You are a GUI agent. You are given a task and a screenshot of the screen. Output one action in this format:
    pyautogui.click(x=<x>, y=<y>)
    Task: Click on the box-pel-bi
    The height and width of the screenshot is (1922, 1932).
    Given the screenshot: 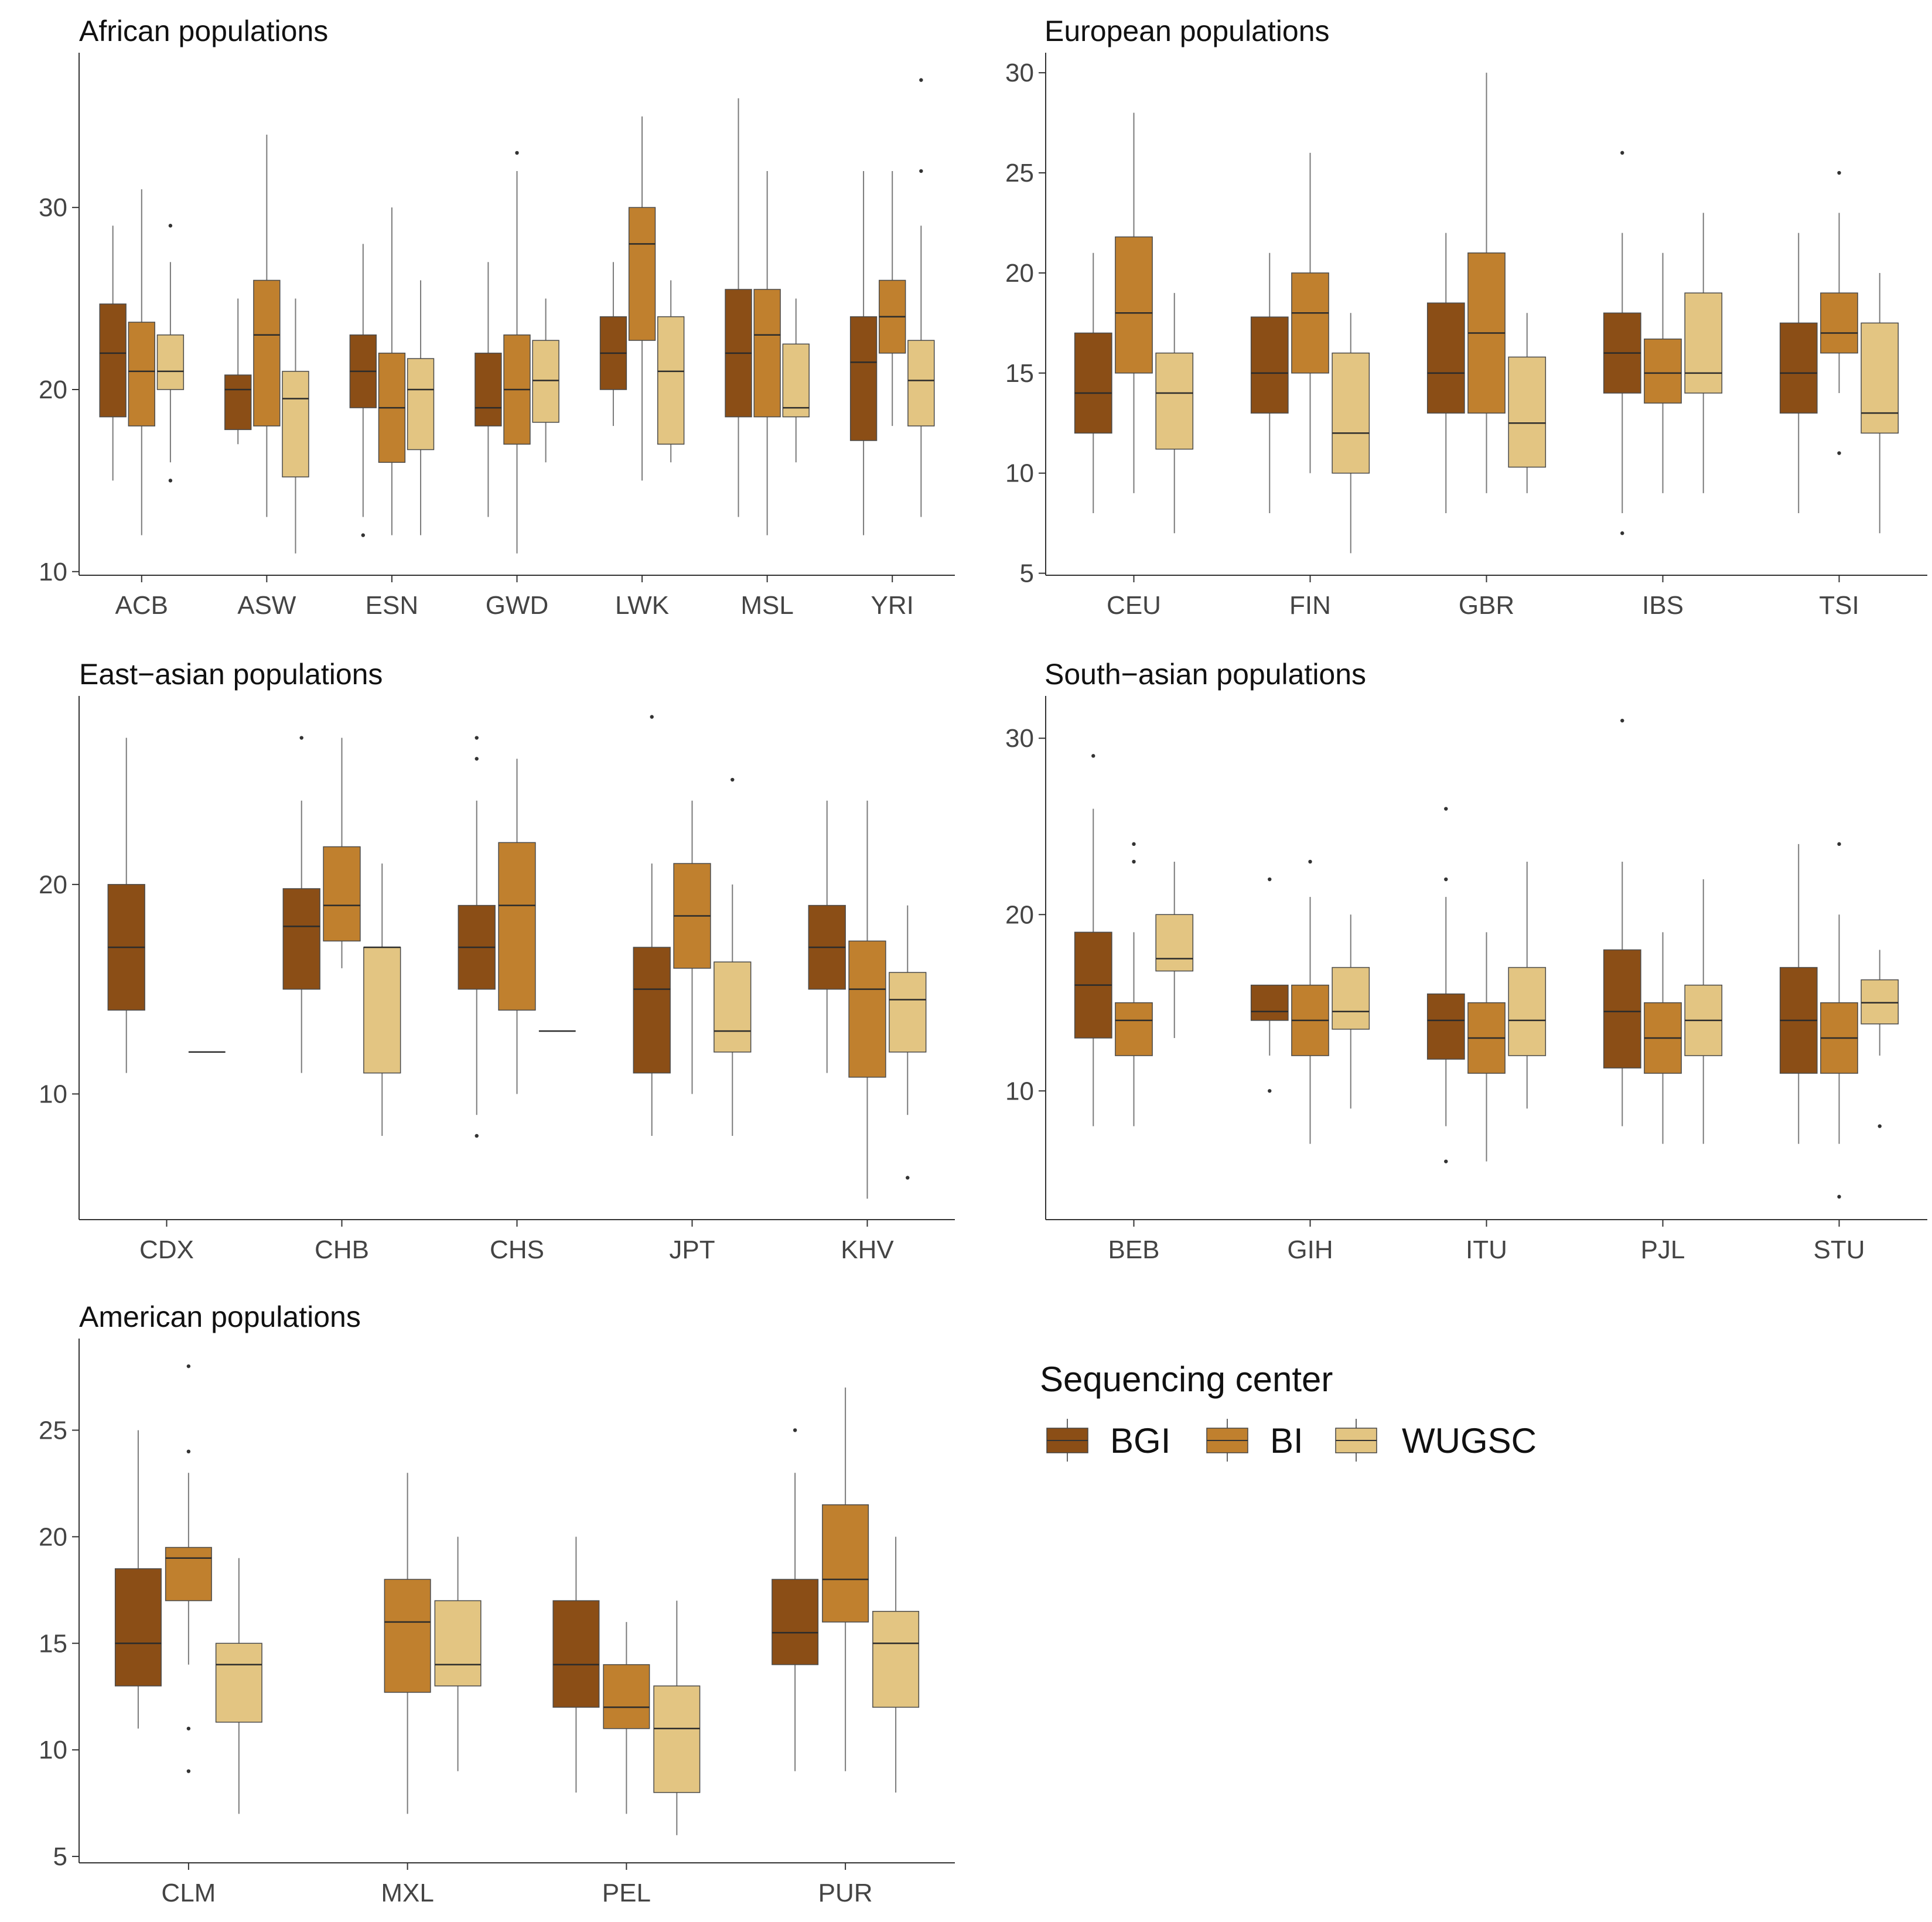 What is the action you would take?
    pyautogui.click(x=626, y=1718)
    